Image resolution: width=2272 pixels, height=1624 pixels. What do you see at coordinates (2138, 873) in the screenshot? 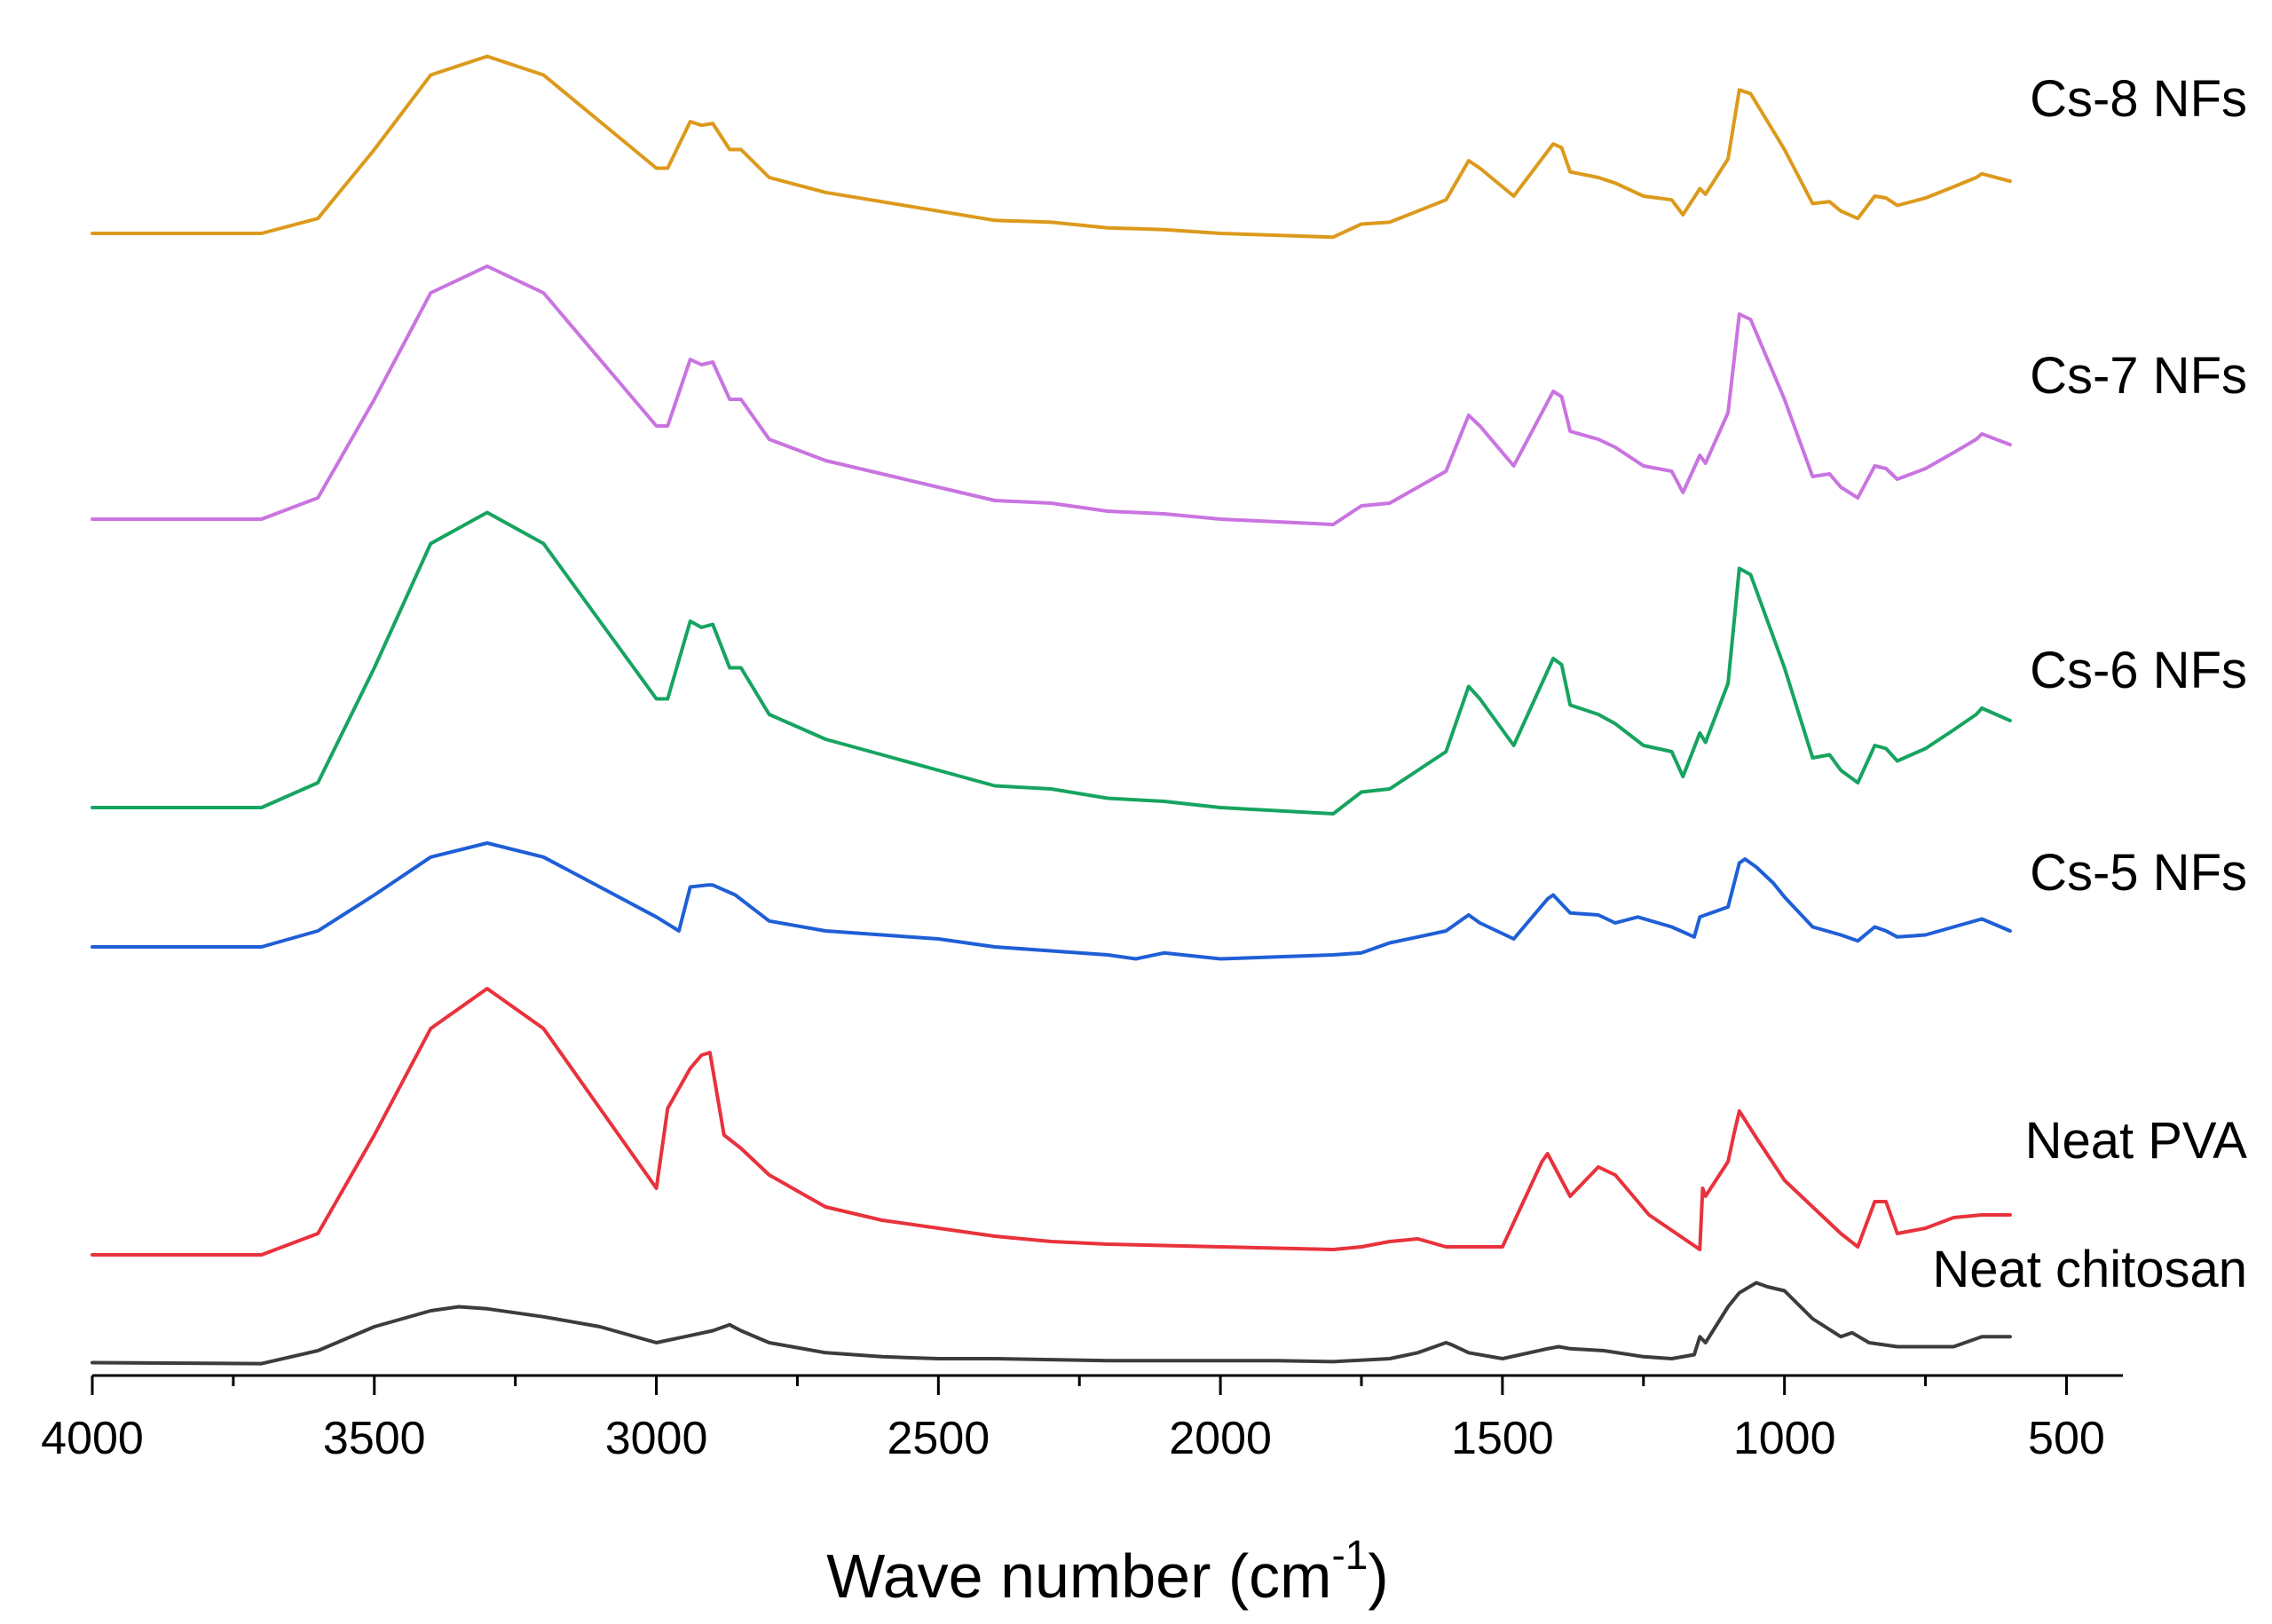
I see `series-label-cs-5-nfs: Cs-5 NFs` at bounding box center [2138, 873].